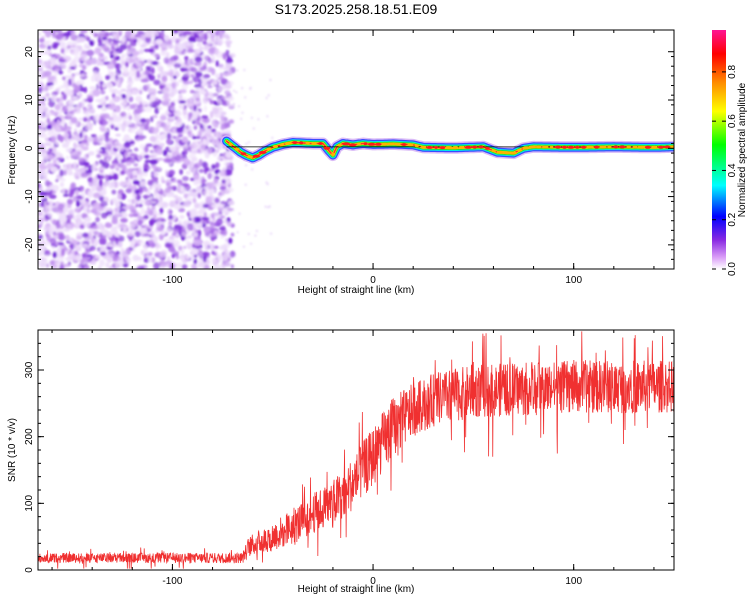 The height and width of the screenshot is (600, 750). What do you see at coordinates (156, 149) in the screenshot?
I see `noise-region` at bounding box center [156, 149].